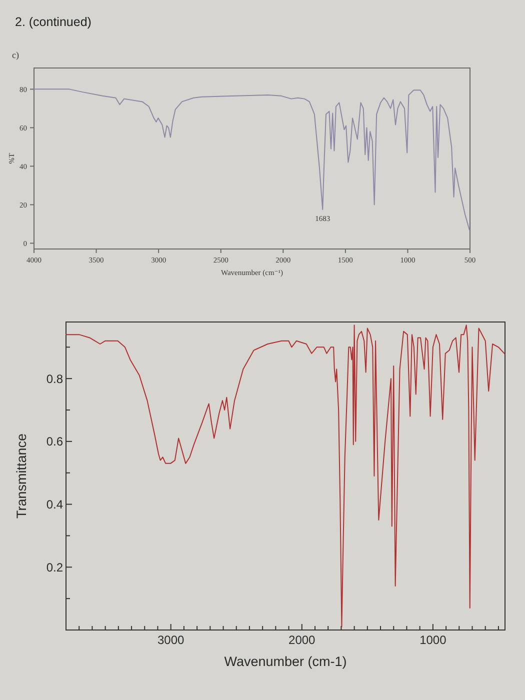 Image resolution: width=525 pixels, height=700 pixels. What do you see at coordinates (21, 476) in the screenshot?
I see `y-axis-title: Transmittance` at bounding box center [21, 476].